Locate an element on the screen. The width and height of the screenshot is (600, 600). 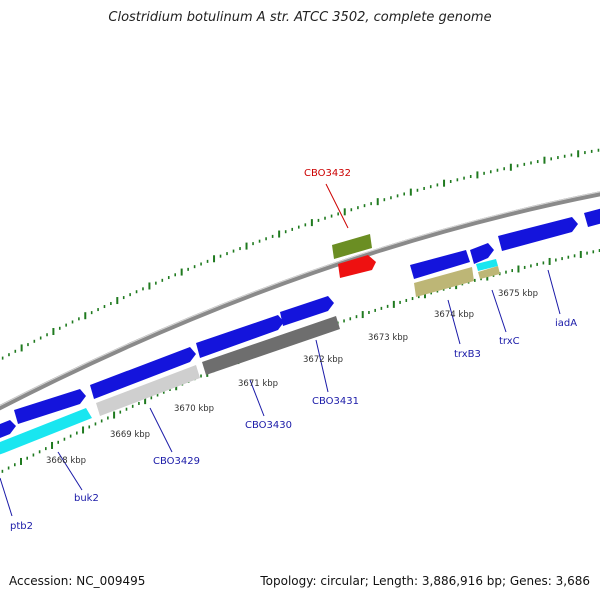
kbp-label: 3673 kbp is located at coordinates (388, 338).